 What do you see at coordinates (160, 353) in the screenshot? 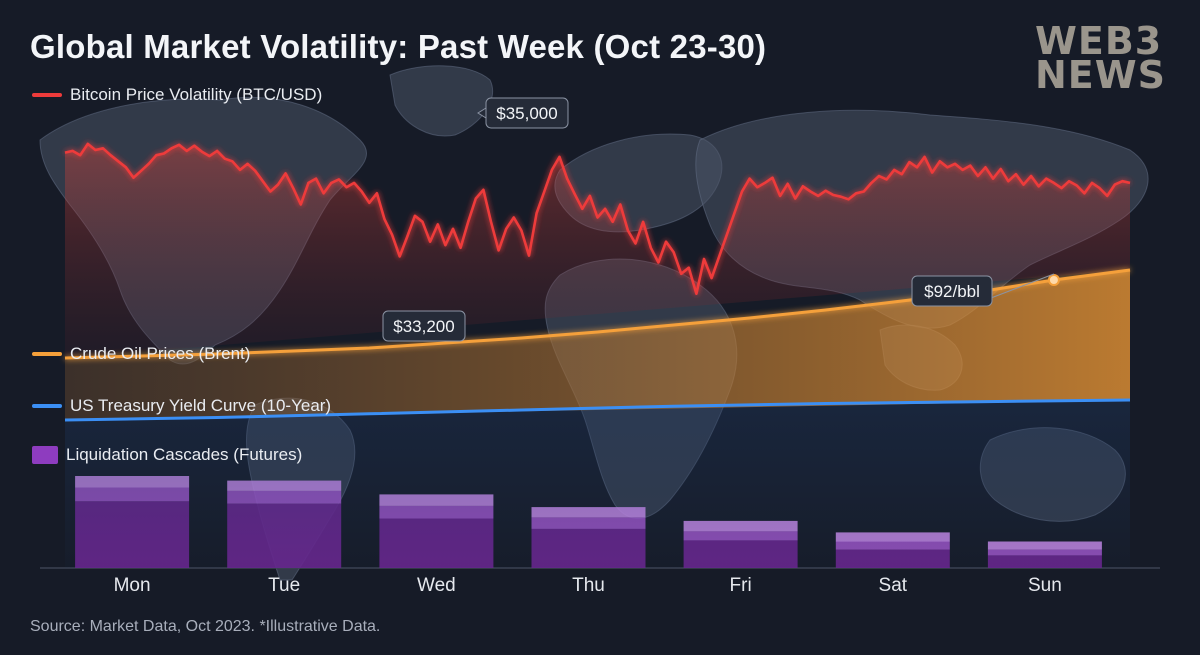
I see `legend-label-oil: Crude Oil Prices (Brent)` at bounding box center [160, 353].